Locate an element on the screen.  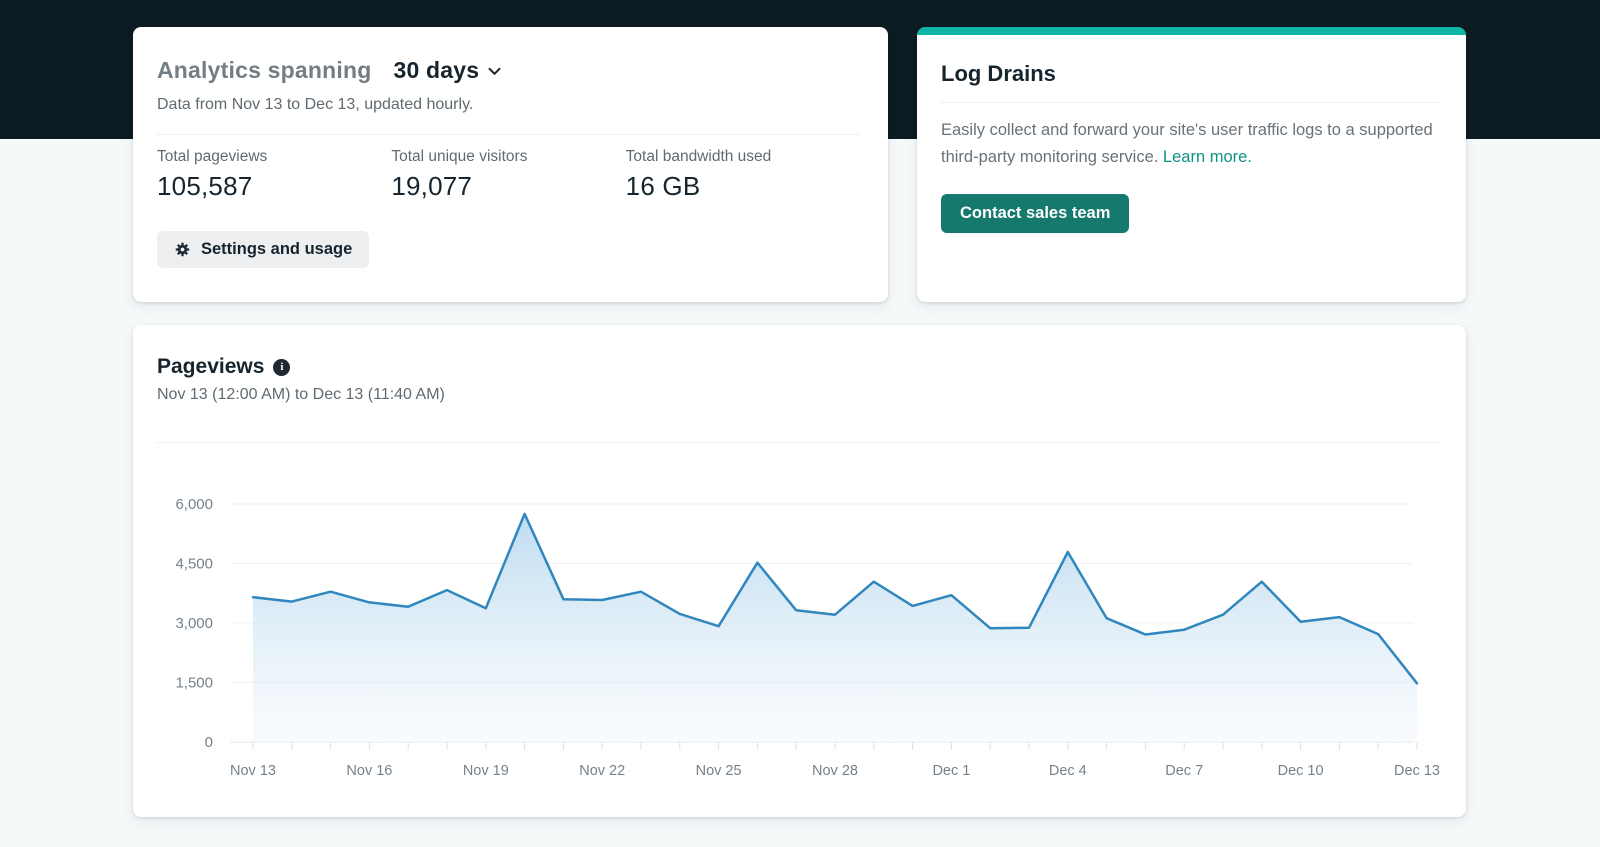
settings-button-label: Settings and usage is located at coordinates (277, 249).